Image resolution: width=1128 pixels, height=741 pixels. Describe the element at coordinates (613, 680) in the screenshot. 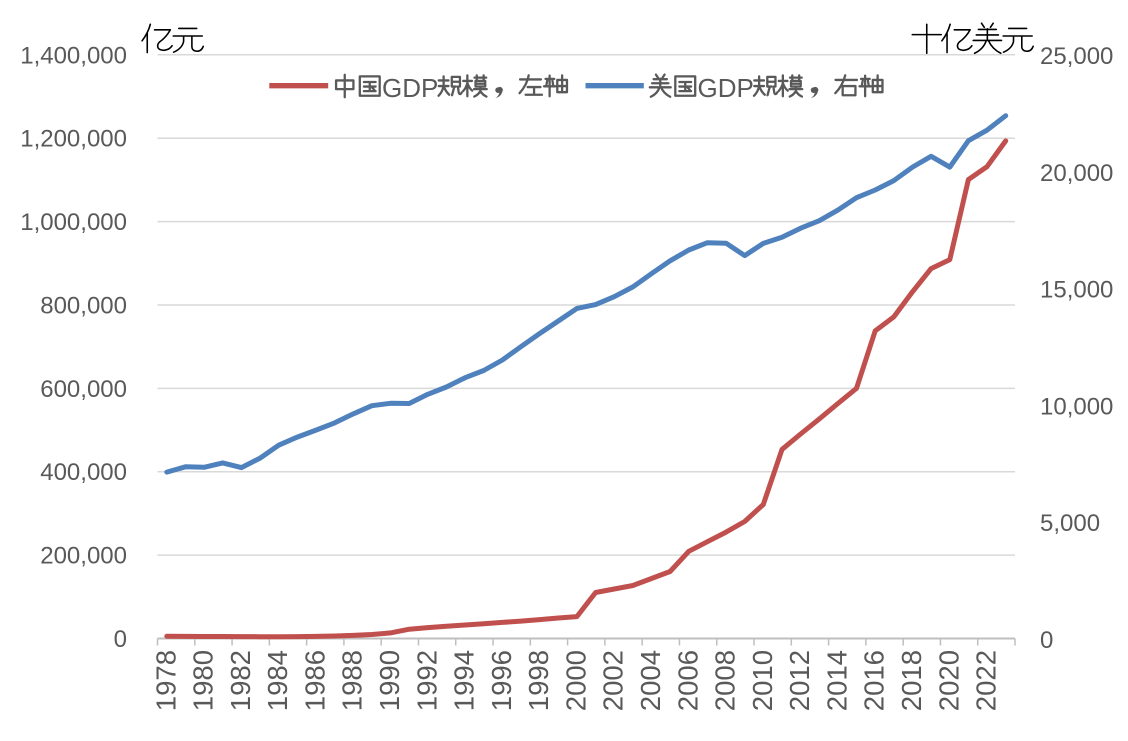

I see `svg-text: 2002` at that location.